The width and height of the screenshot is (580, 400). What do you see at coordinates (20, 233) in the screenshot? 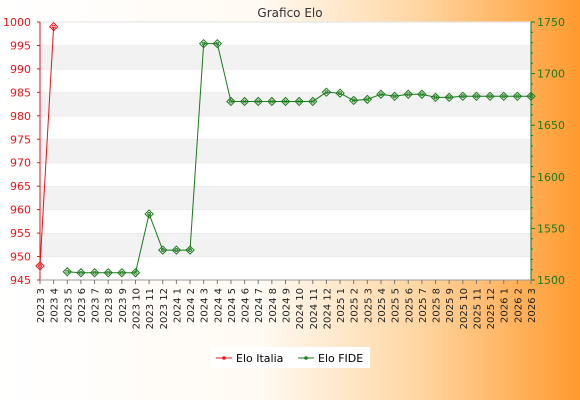
I see `left-tick-label: 955` at bounding box center [20, 233].